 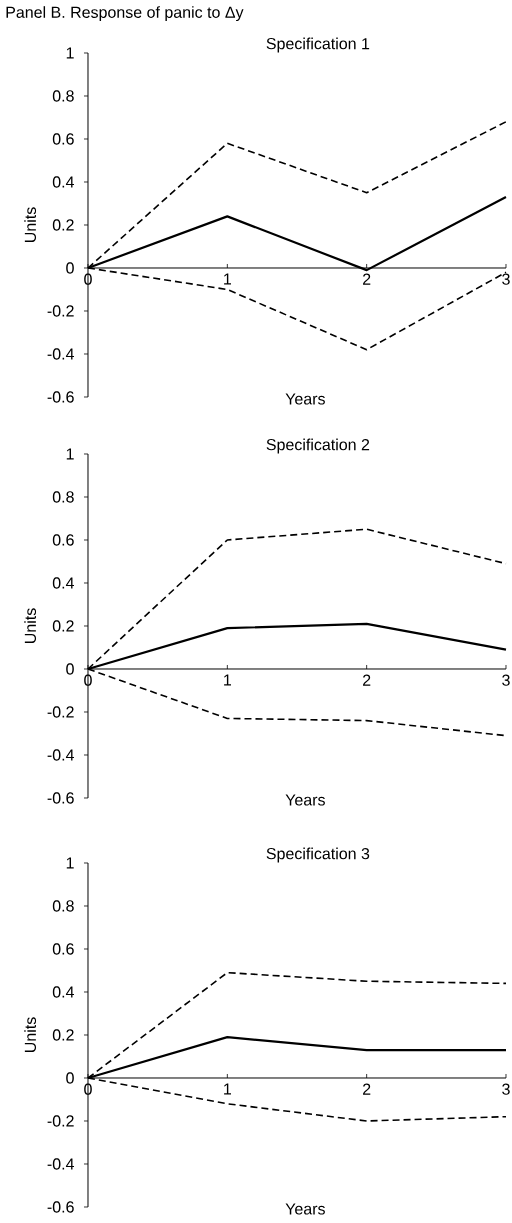 What do you see at coordinates (318, 45) in the screenshot?
I see `chart-title: Specification 1` at bounding box center [318, 45].